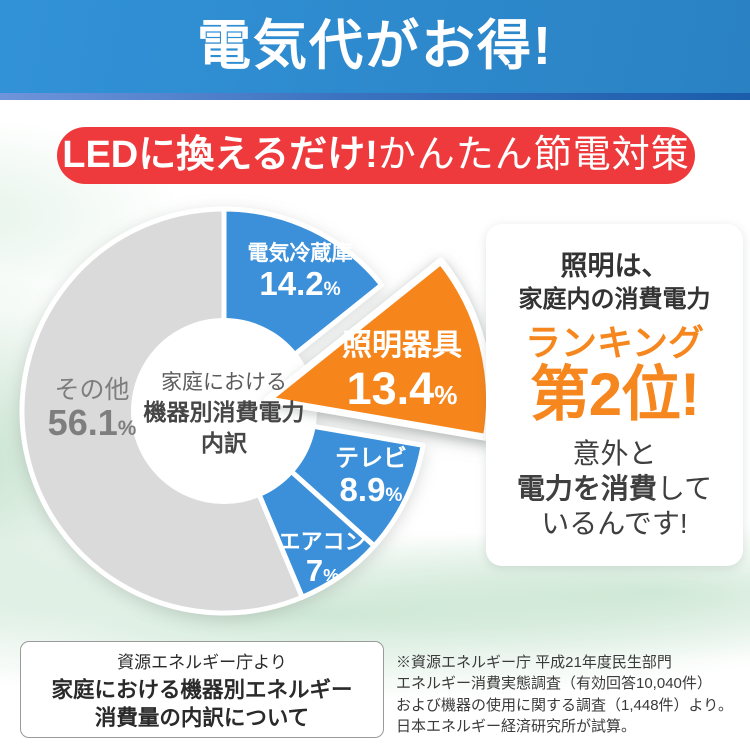 The image size is (750, 750). Describe the element at coordinates (614, 454) in the screenshot. I see `ranking-card-line5: 意外と` at that location.